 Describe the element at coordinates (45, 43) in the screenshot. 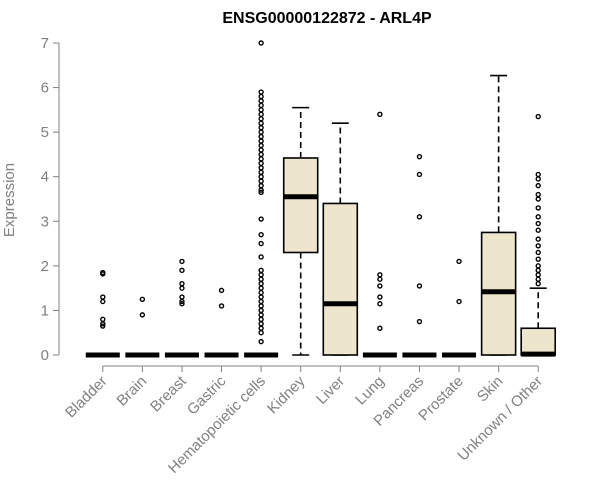

I see `y-tick-label: 7` at that location.